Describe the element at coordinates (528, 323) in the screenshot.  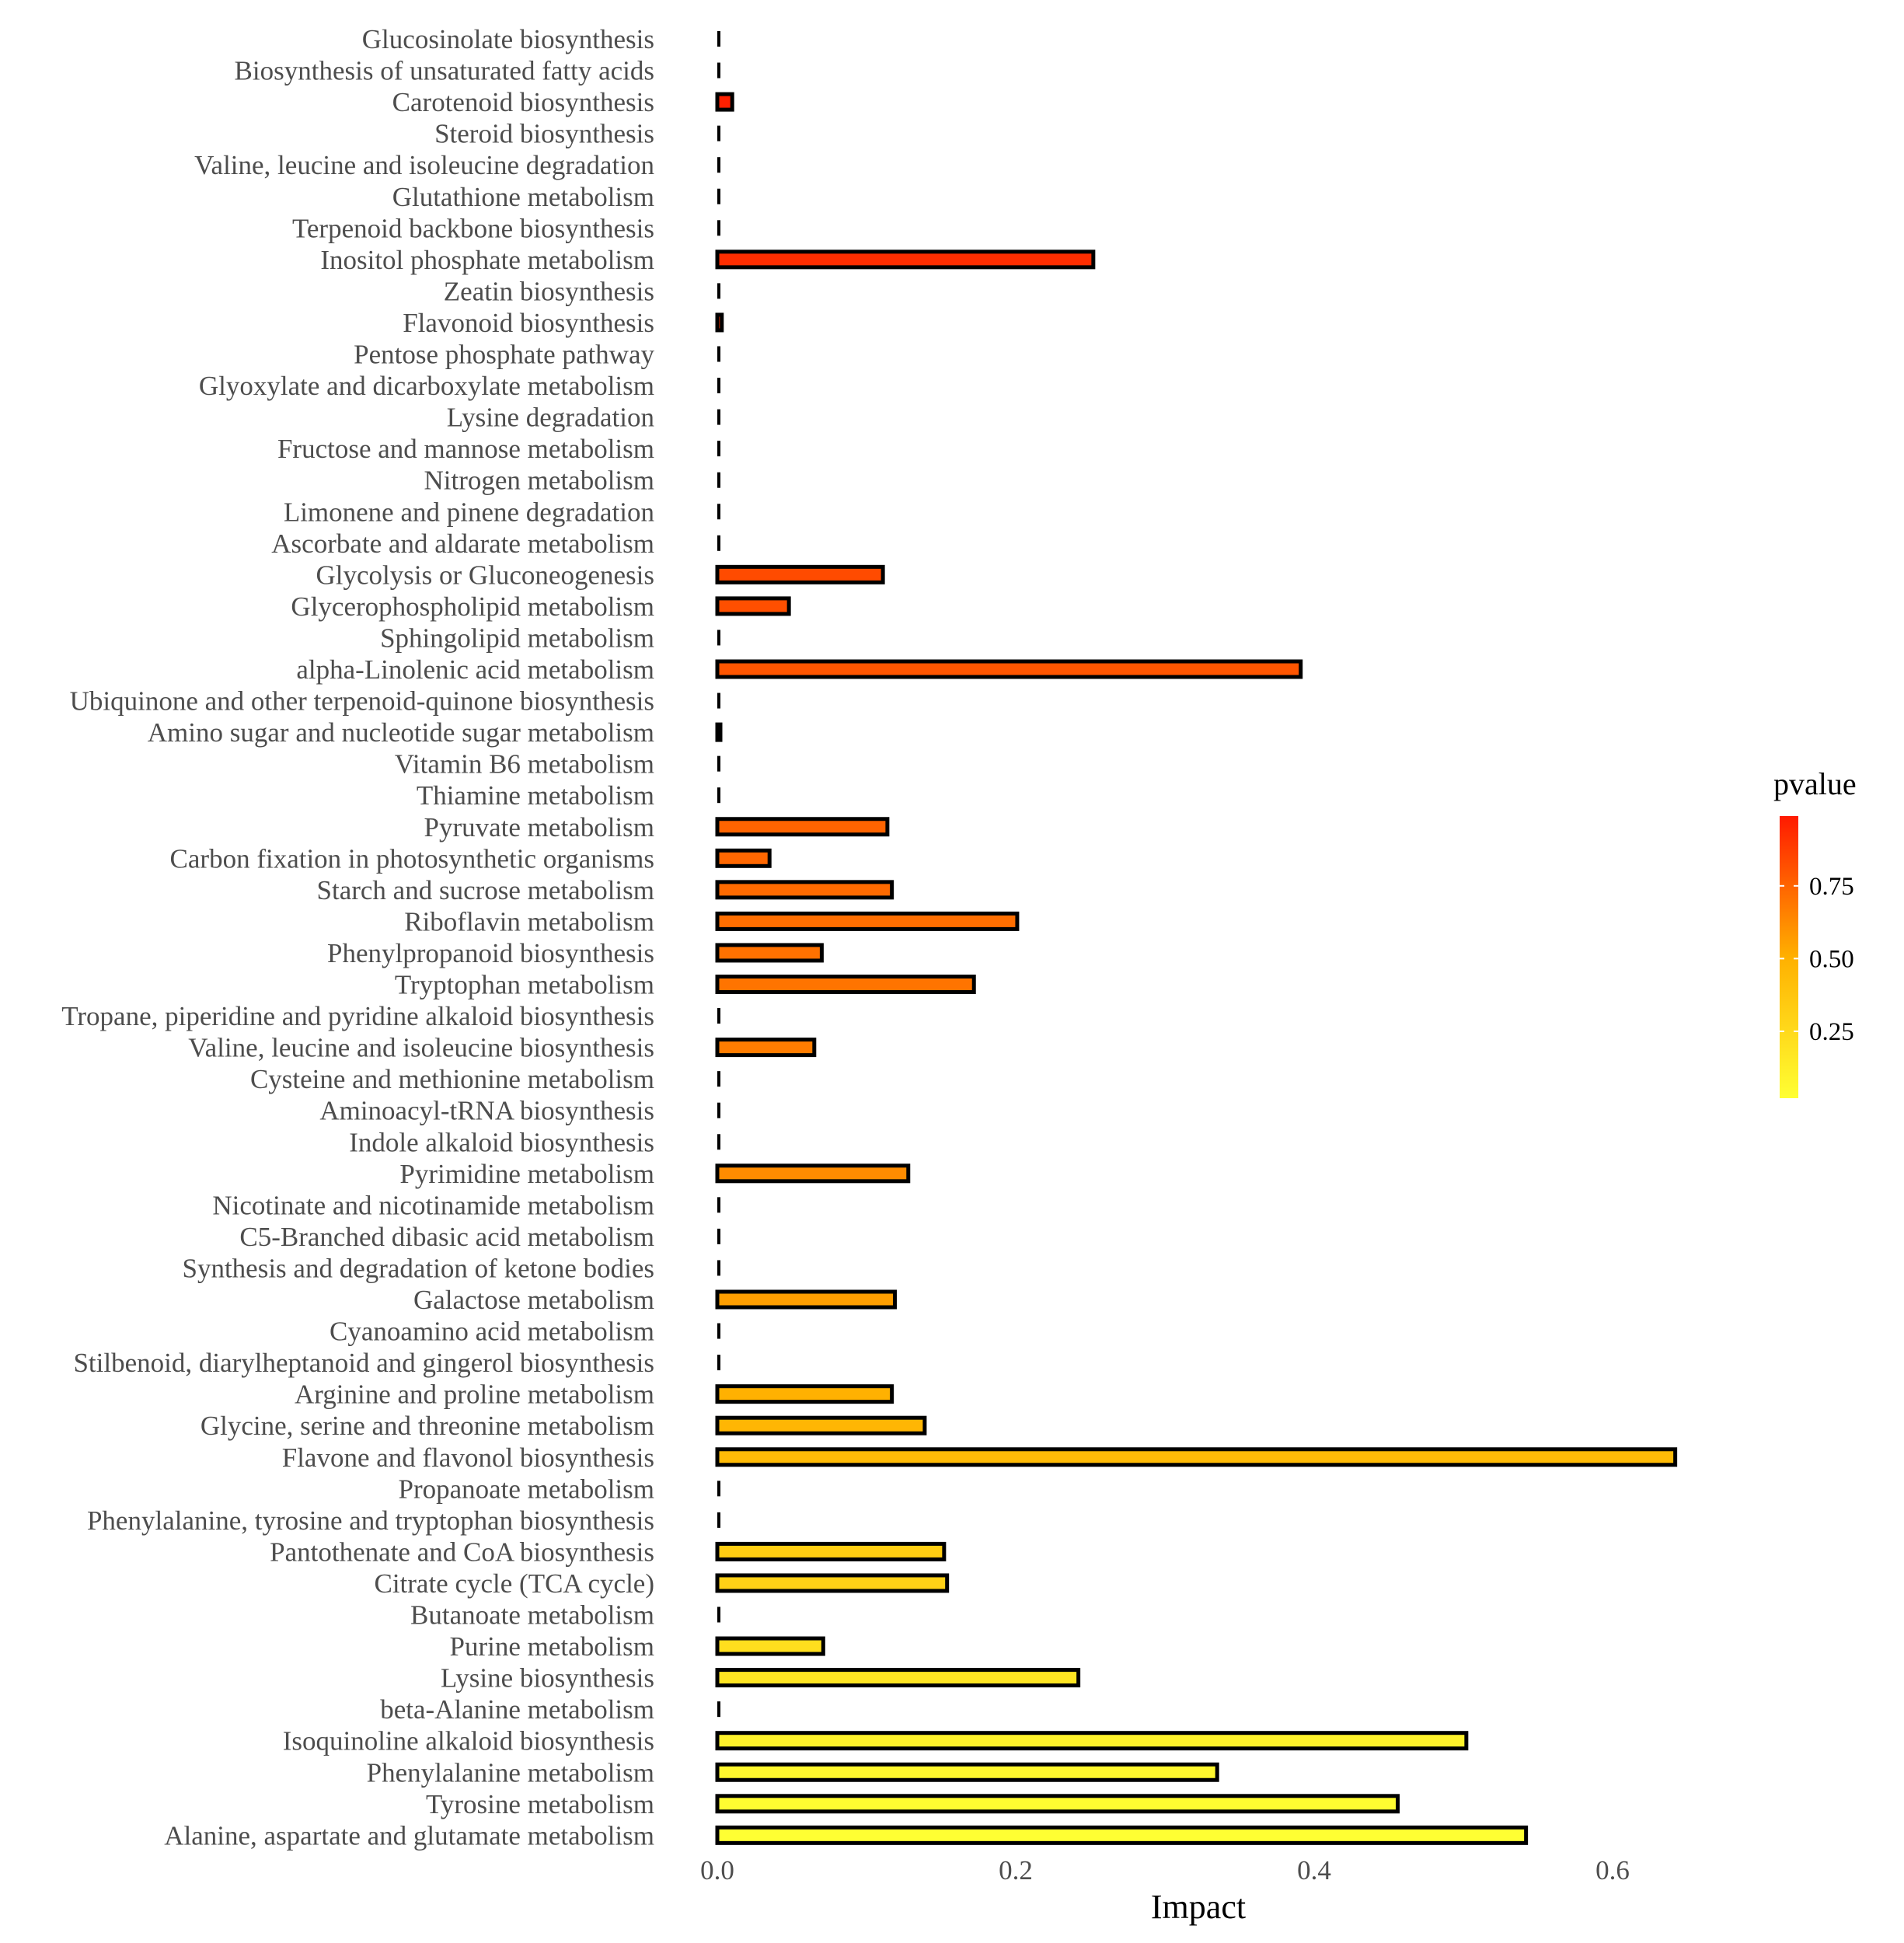
I see `category-label: Flavonoid biosynthesis` at that location.